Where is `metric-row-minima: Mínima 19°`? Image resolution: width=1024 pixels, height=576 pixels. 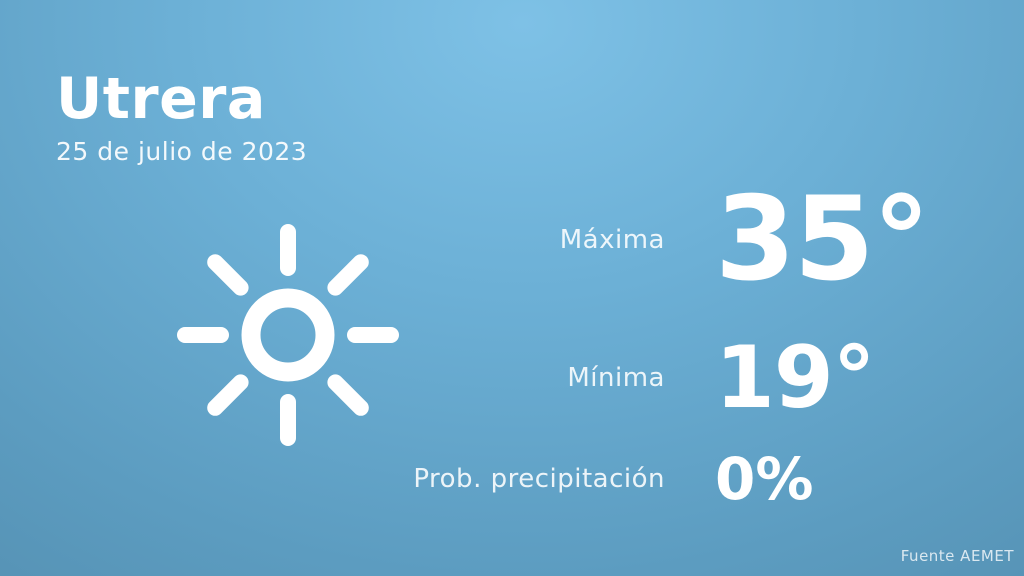
metric-row-minima: Mínima 19° is located at coordinates (512, 378).